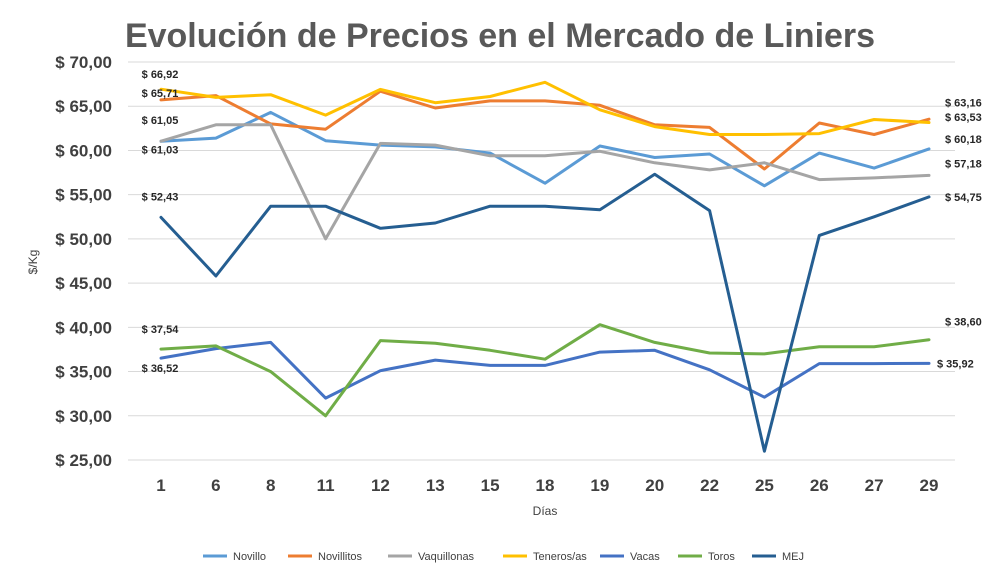 The width and height of the screenshot is (1000, 570). I want to click on series-line-vacas, so click(545, 370).